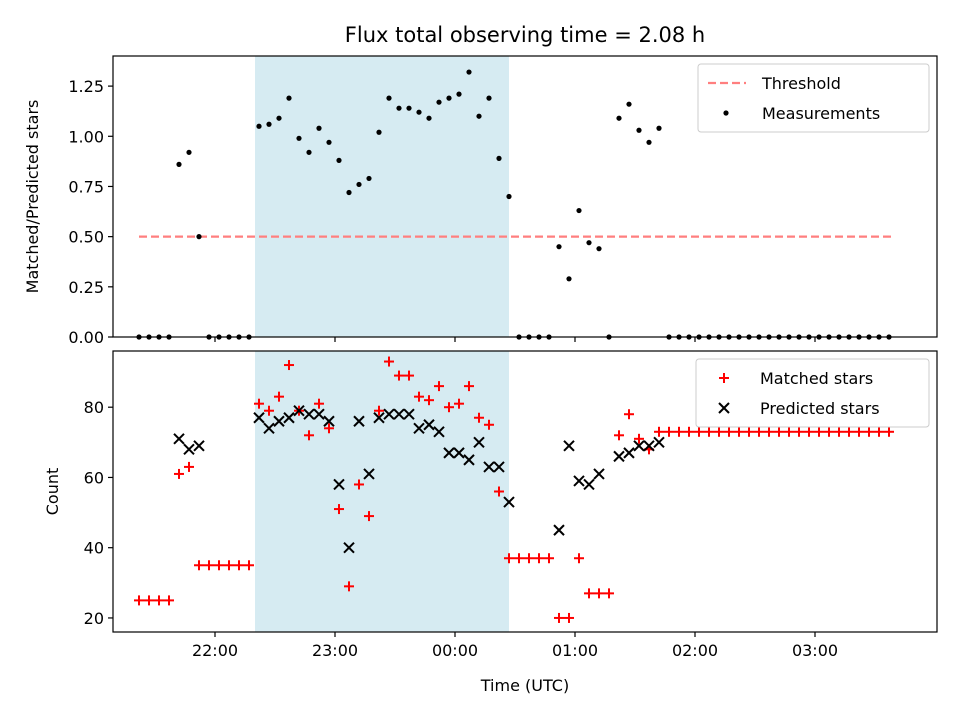  I want to click on legend-label: Measurements, so click(821, 113).